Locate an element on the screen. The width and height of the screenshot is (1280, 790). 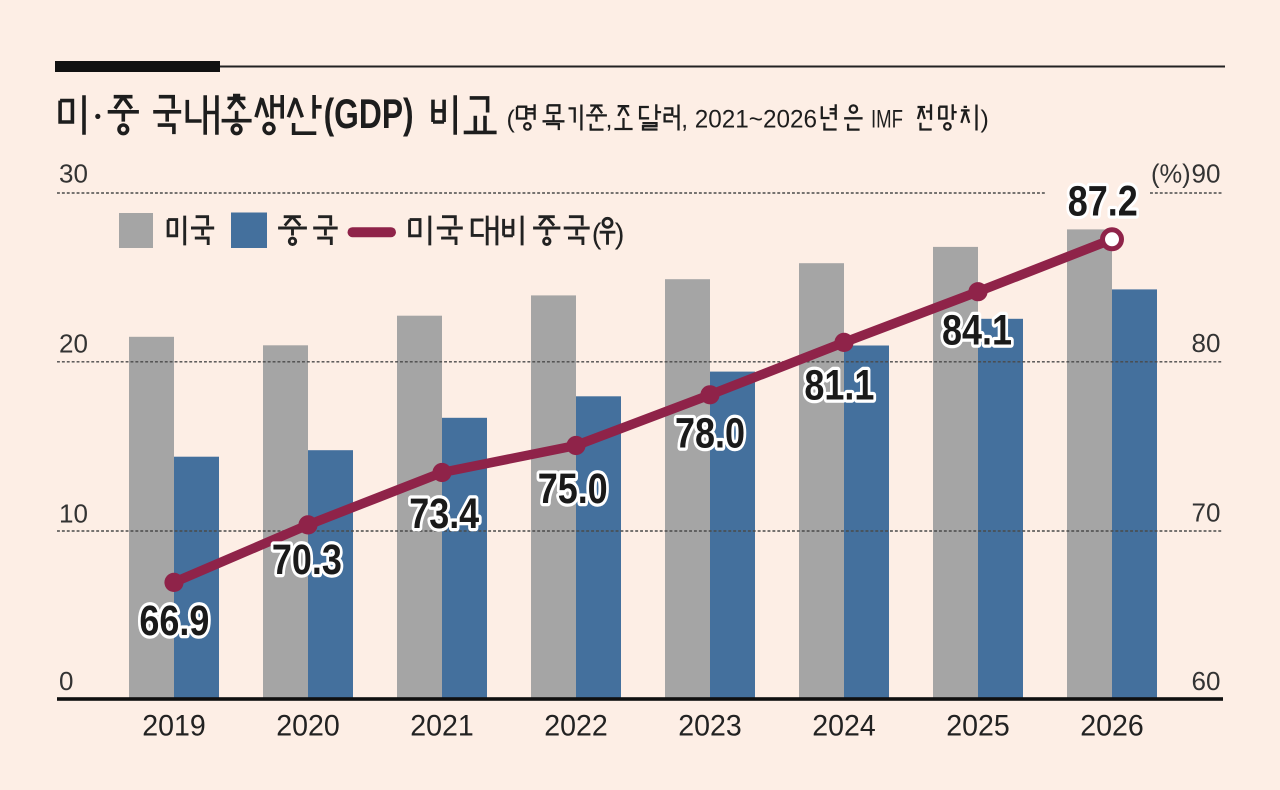
svg-text: 20 is located at coordinates (73, 344).